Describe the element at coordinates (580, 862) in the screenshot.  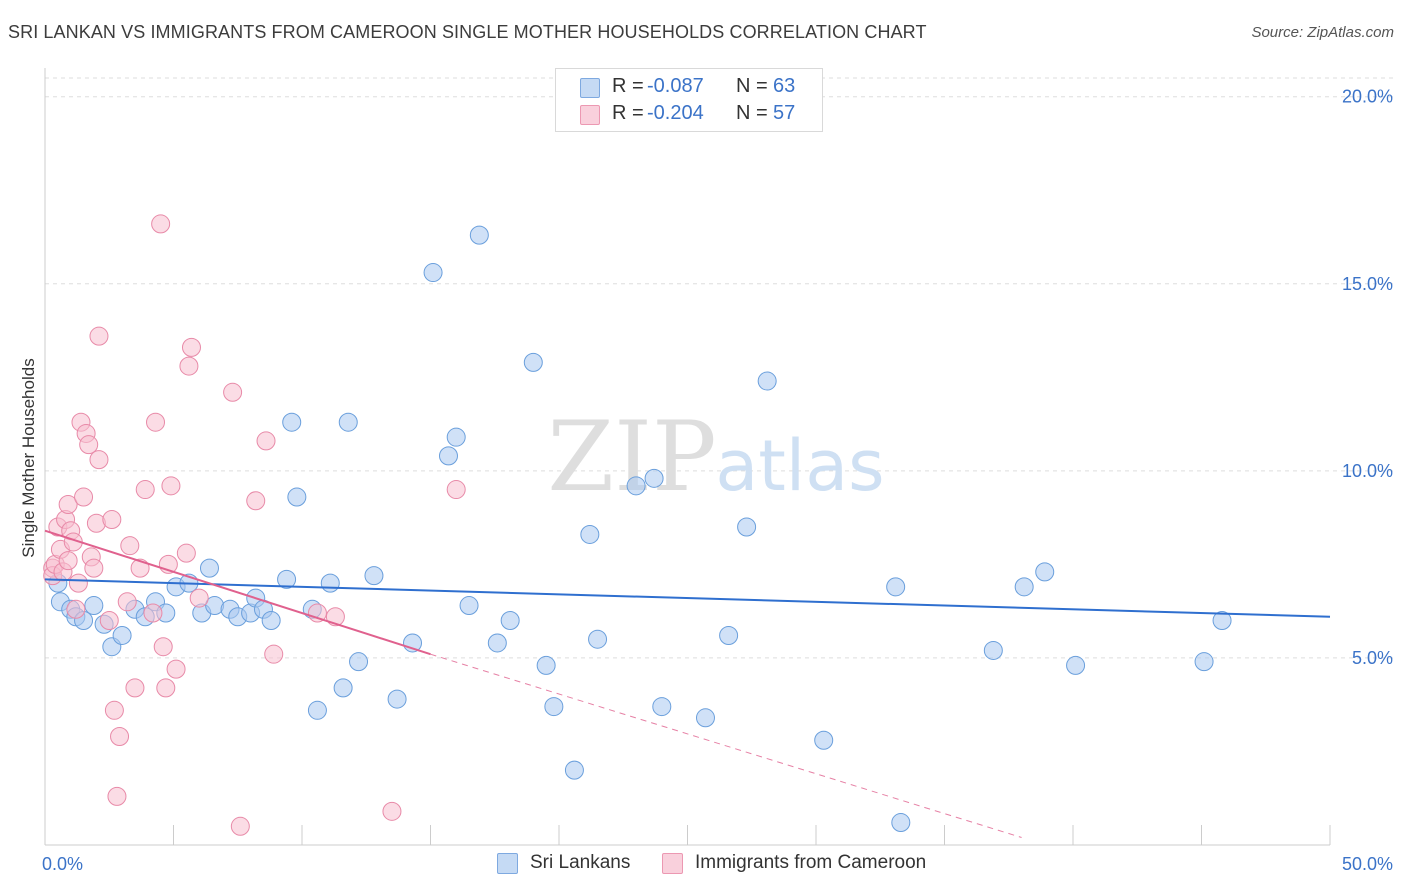
I see `legend-label: Sri Lankans` at that location.